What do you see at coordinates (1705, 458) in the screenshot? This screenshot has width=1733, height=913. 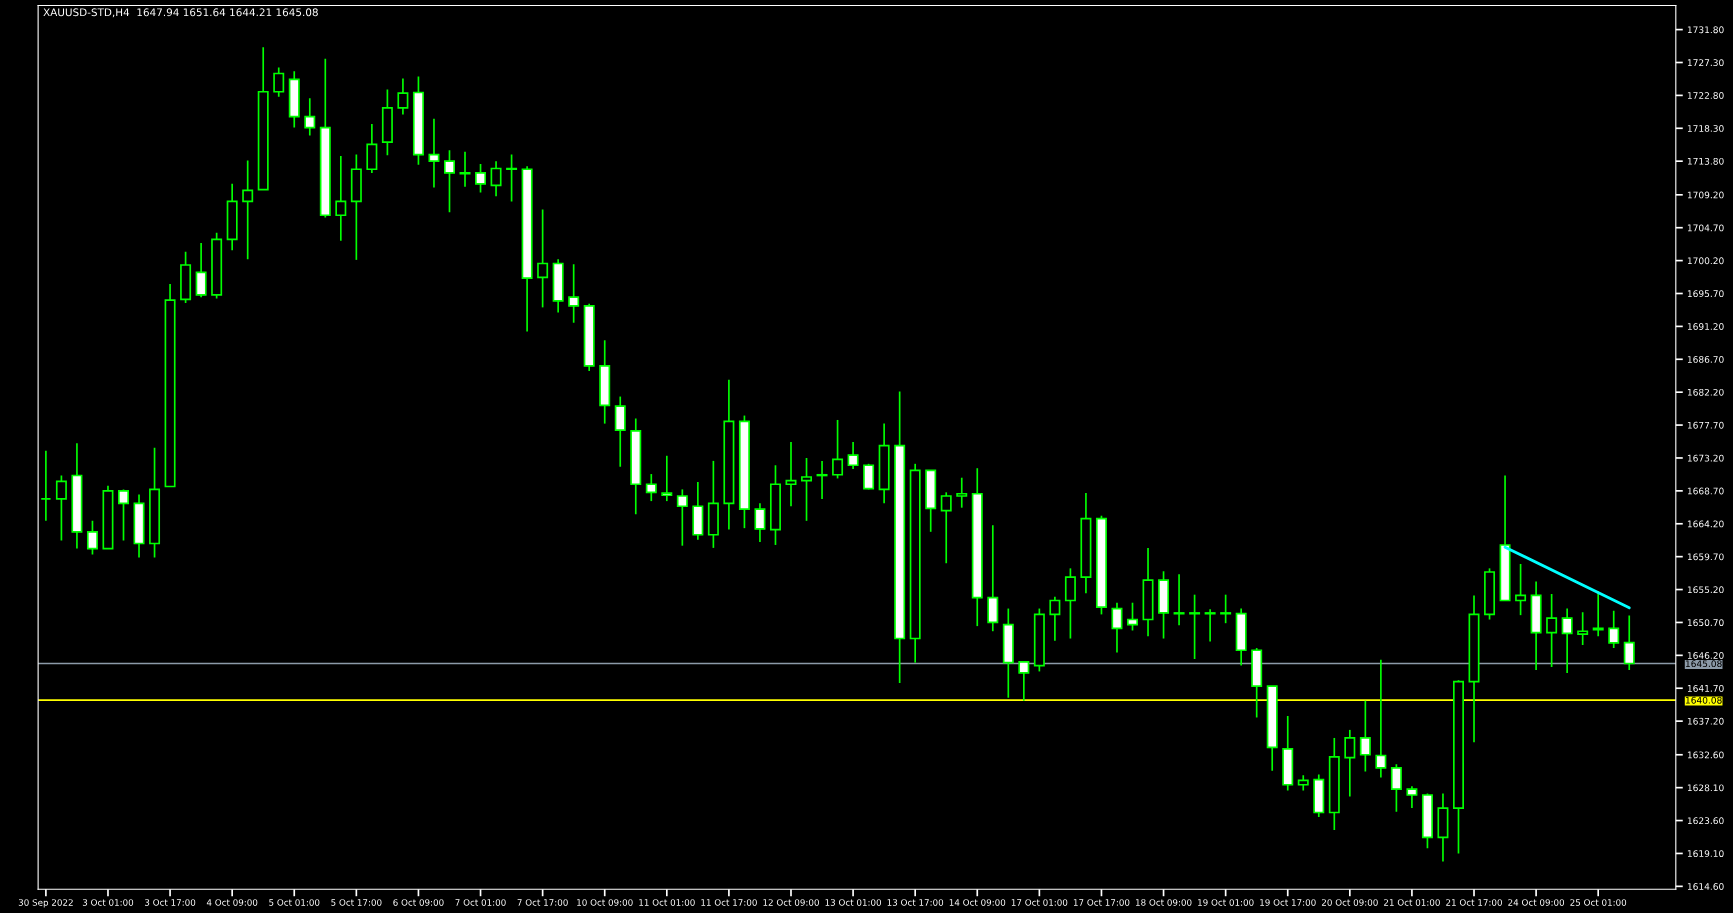 I see `y-tick-label: 1673.20` at bounding box center [1705, 458].